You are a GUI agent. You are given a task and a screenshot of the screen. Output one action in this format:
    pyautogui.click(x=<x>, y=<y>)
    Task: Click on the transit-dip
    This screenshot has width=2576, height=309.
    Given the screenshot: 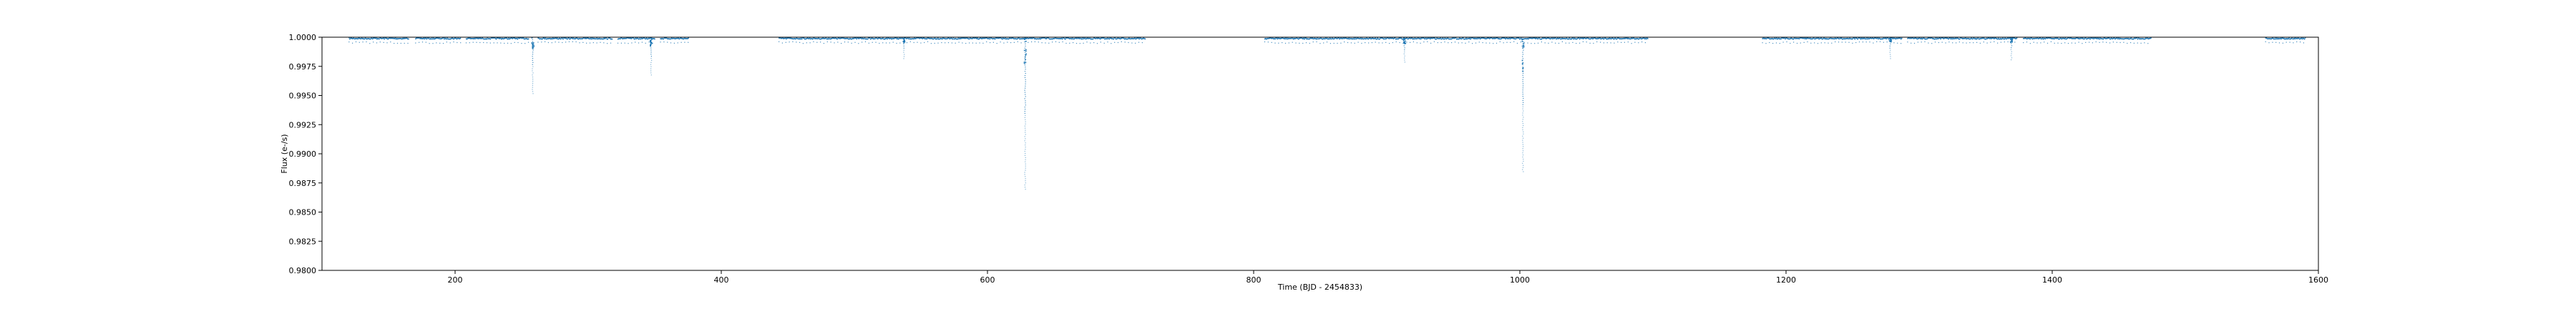 What is the action you would take?
    pyautogui.click(x=1025, y=113)
    